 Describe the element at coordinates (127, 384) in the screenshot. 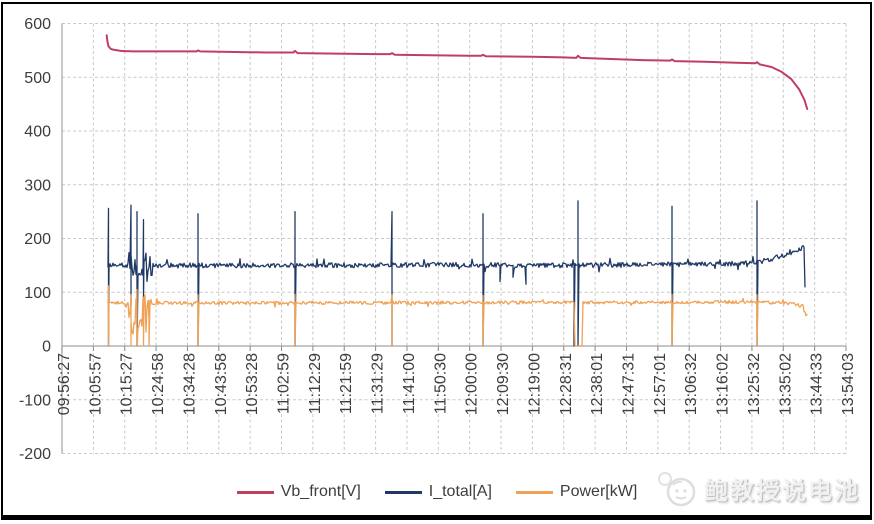

I see `x-tick-label: 10:15:27` at that location.